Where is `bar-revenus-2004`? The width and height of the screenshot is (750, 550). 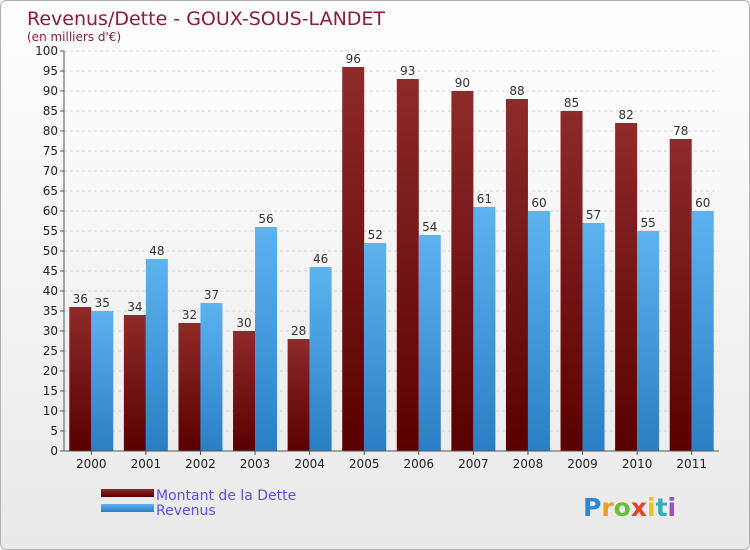 bar-revenus-2004 is located at coordinates (320, 359).